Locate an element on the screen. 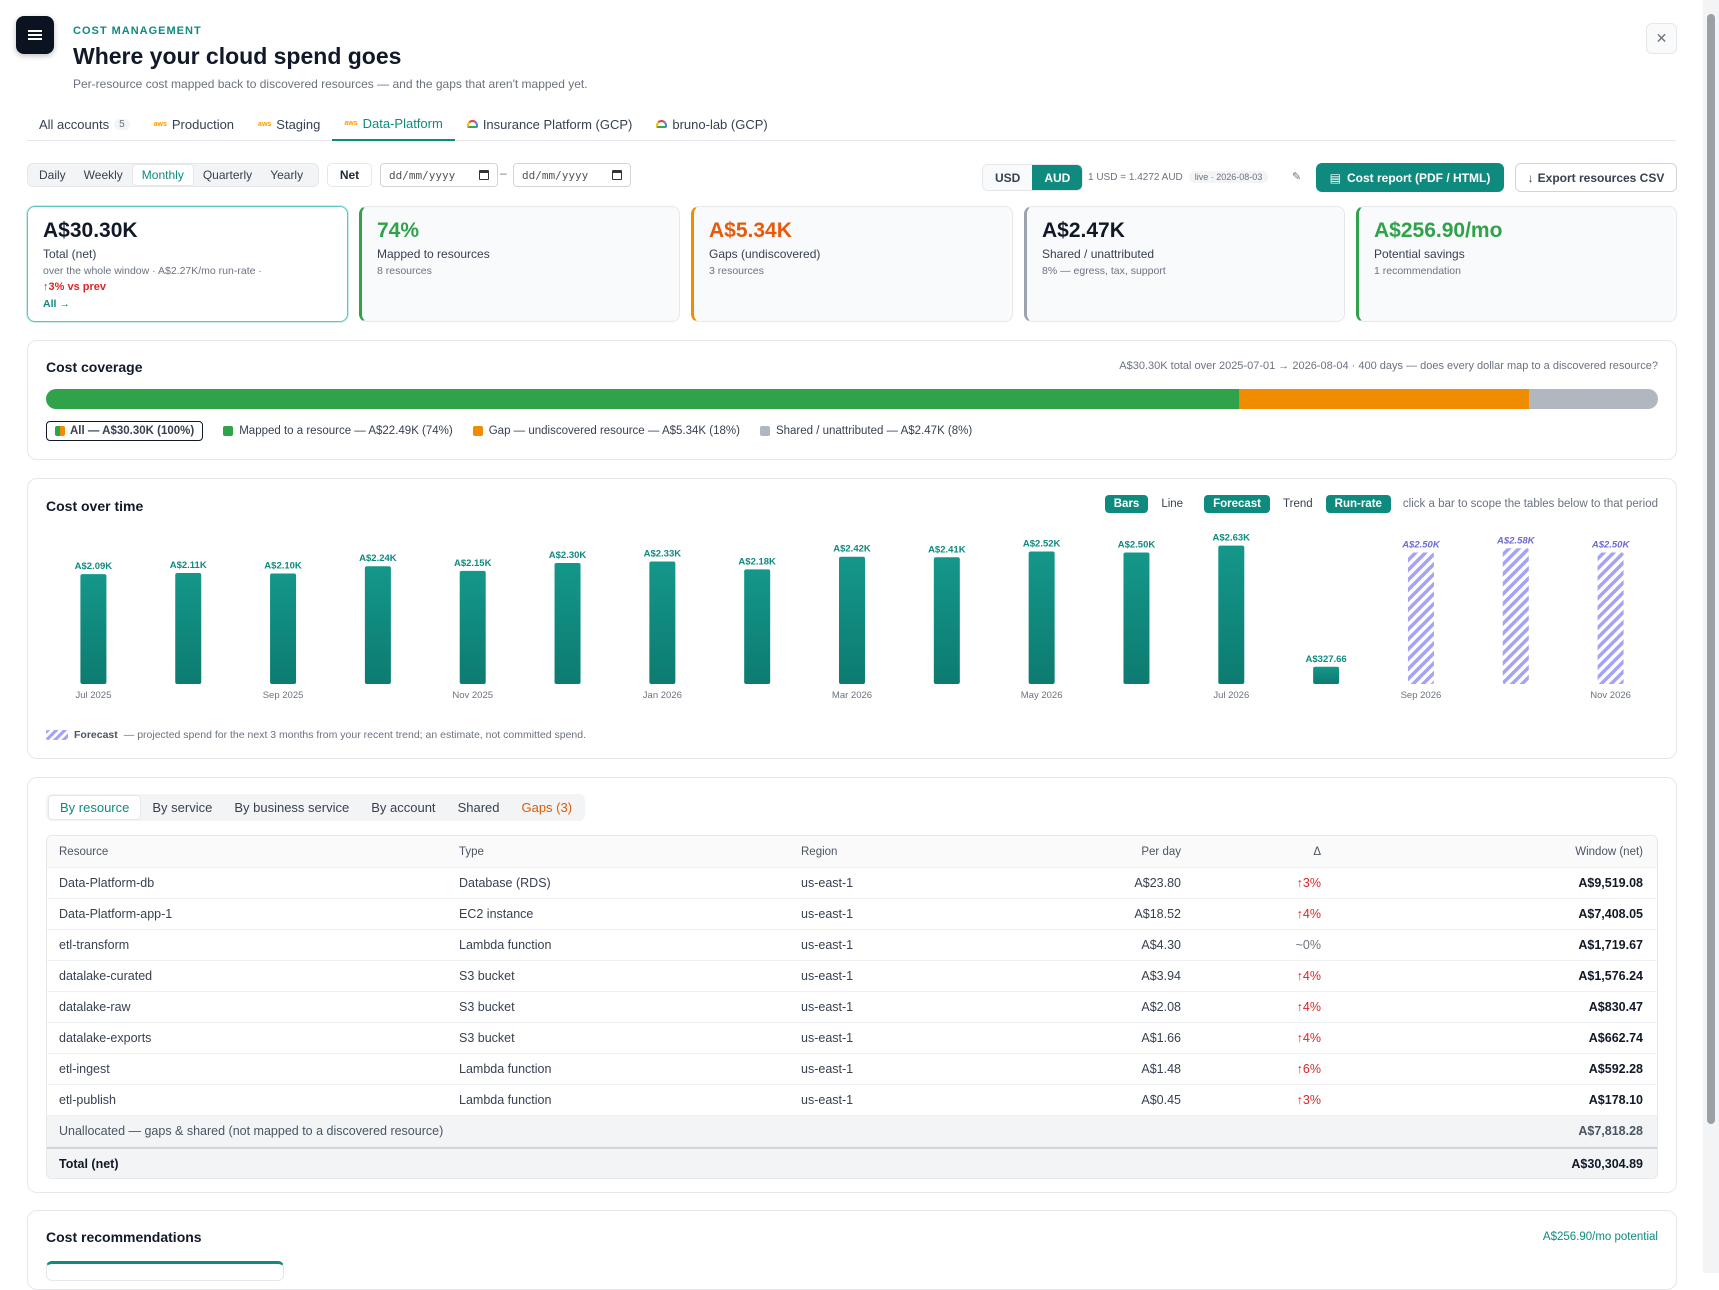 Image resolution: width=1719 pixels, height=1290 pixels. column-header: Window (net) is located at coordinates (1609, 851).